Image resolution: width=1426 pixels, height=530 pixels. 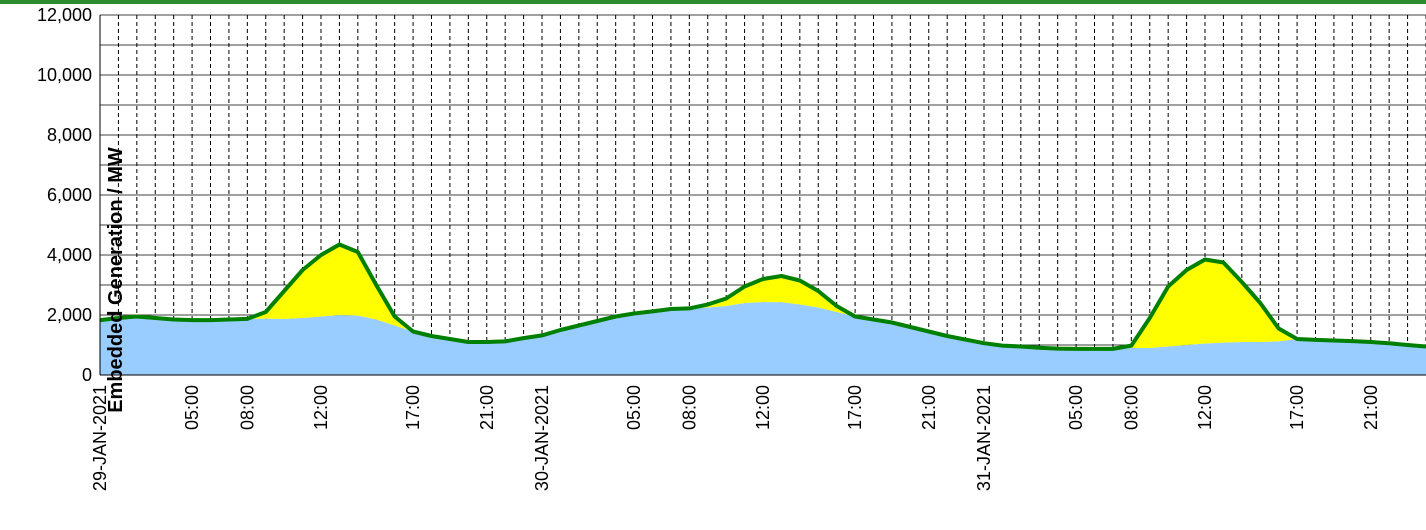 What do you see at coordinates (116, 280) in the screenshot?
I see `y-axis-title: Embedded Generation / MW` at bounding box center [116, 280].